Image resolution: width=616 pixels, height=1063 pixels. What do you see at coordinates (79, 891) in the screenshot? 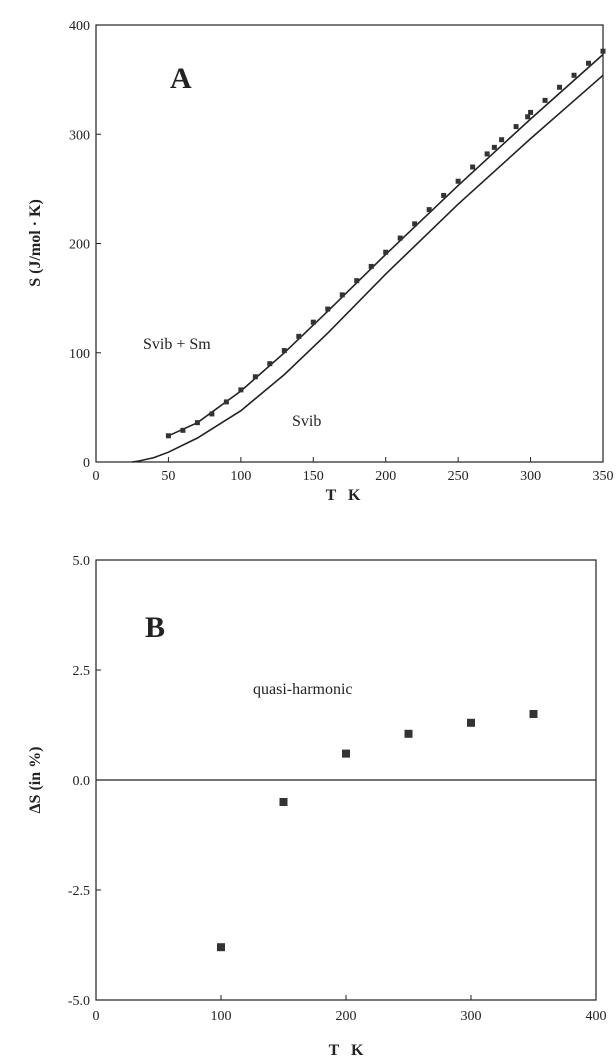
I see `panel-b-y-tick-label: -2.5` at bounding box center [79, 891].